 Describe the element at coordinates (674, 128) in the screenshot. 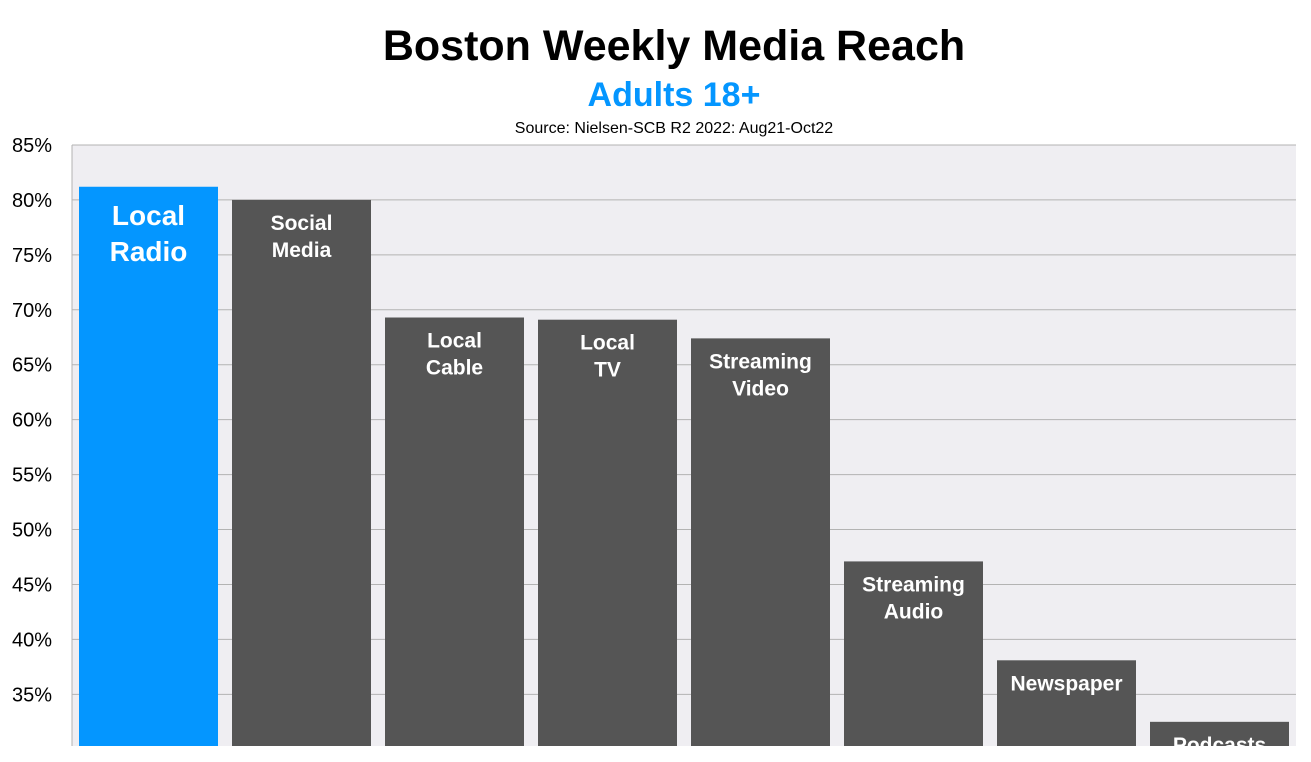

I see `chart-source: Source: Nielsen-SCB R2 2022: Aug21-Oct22` at that location.